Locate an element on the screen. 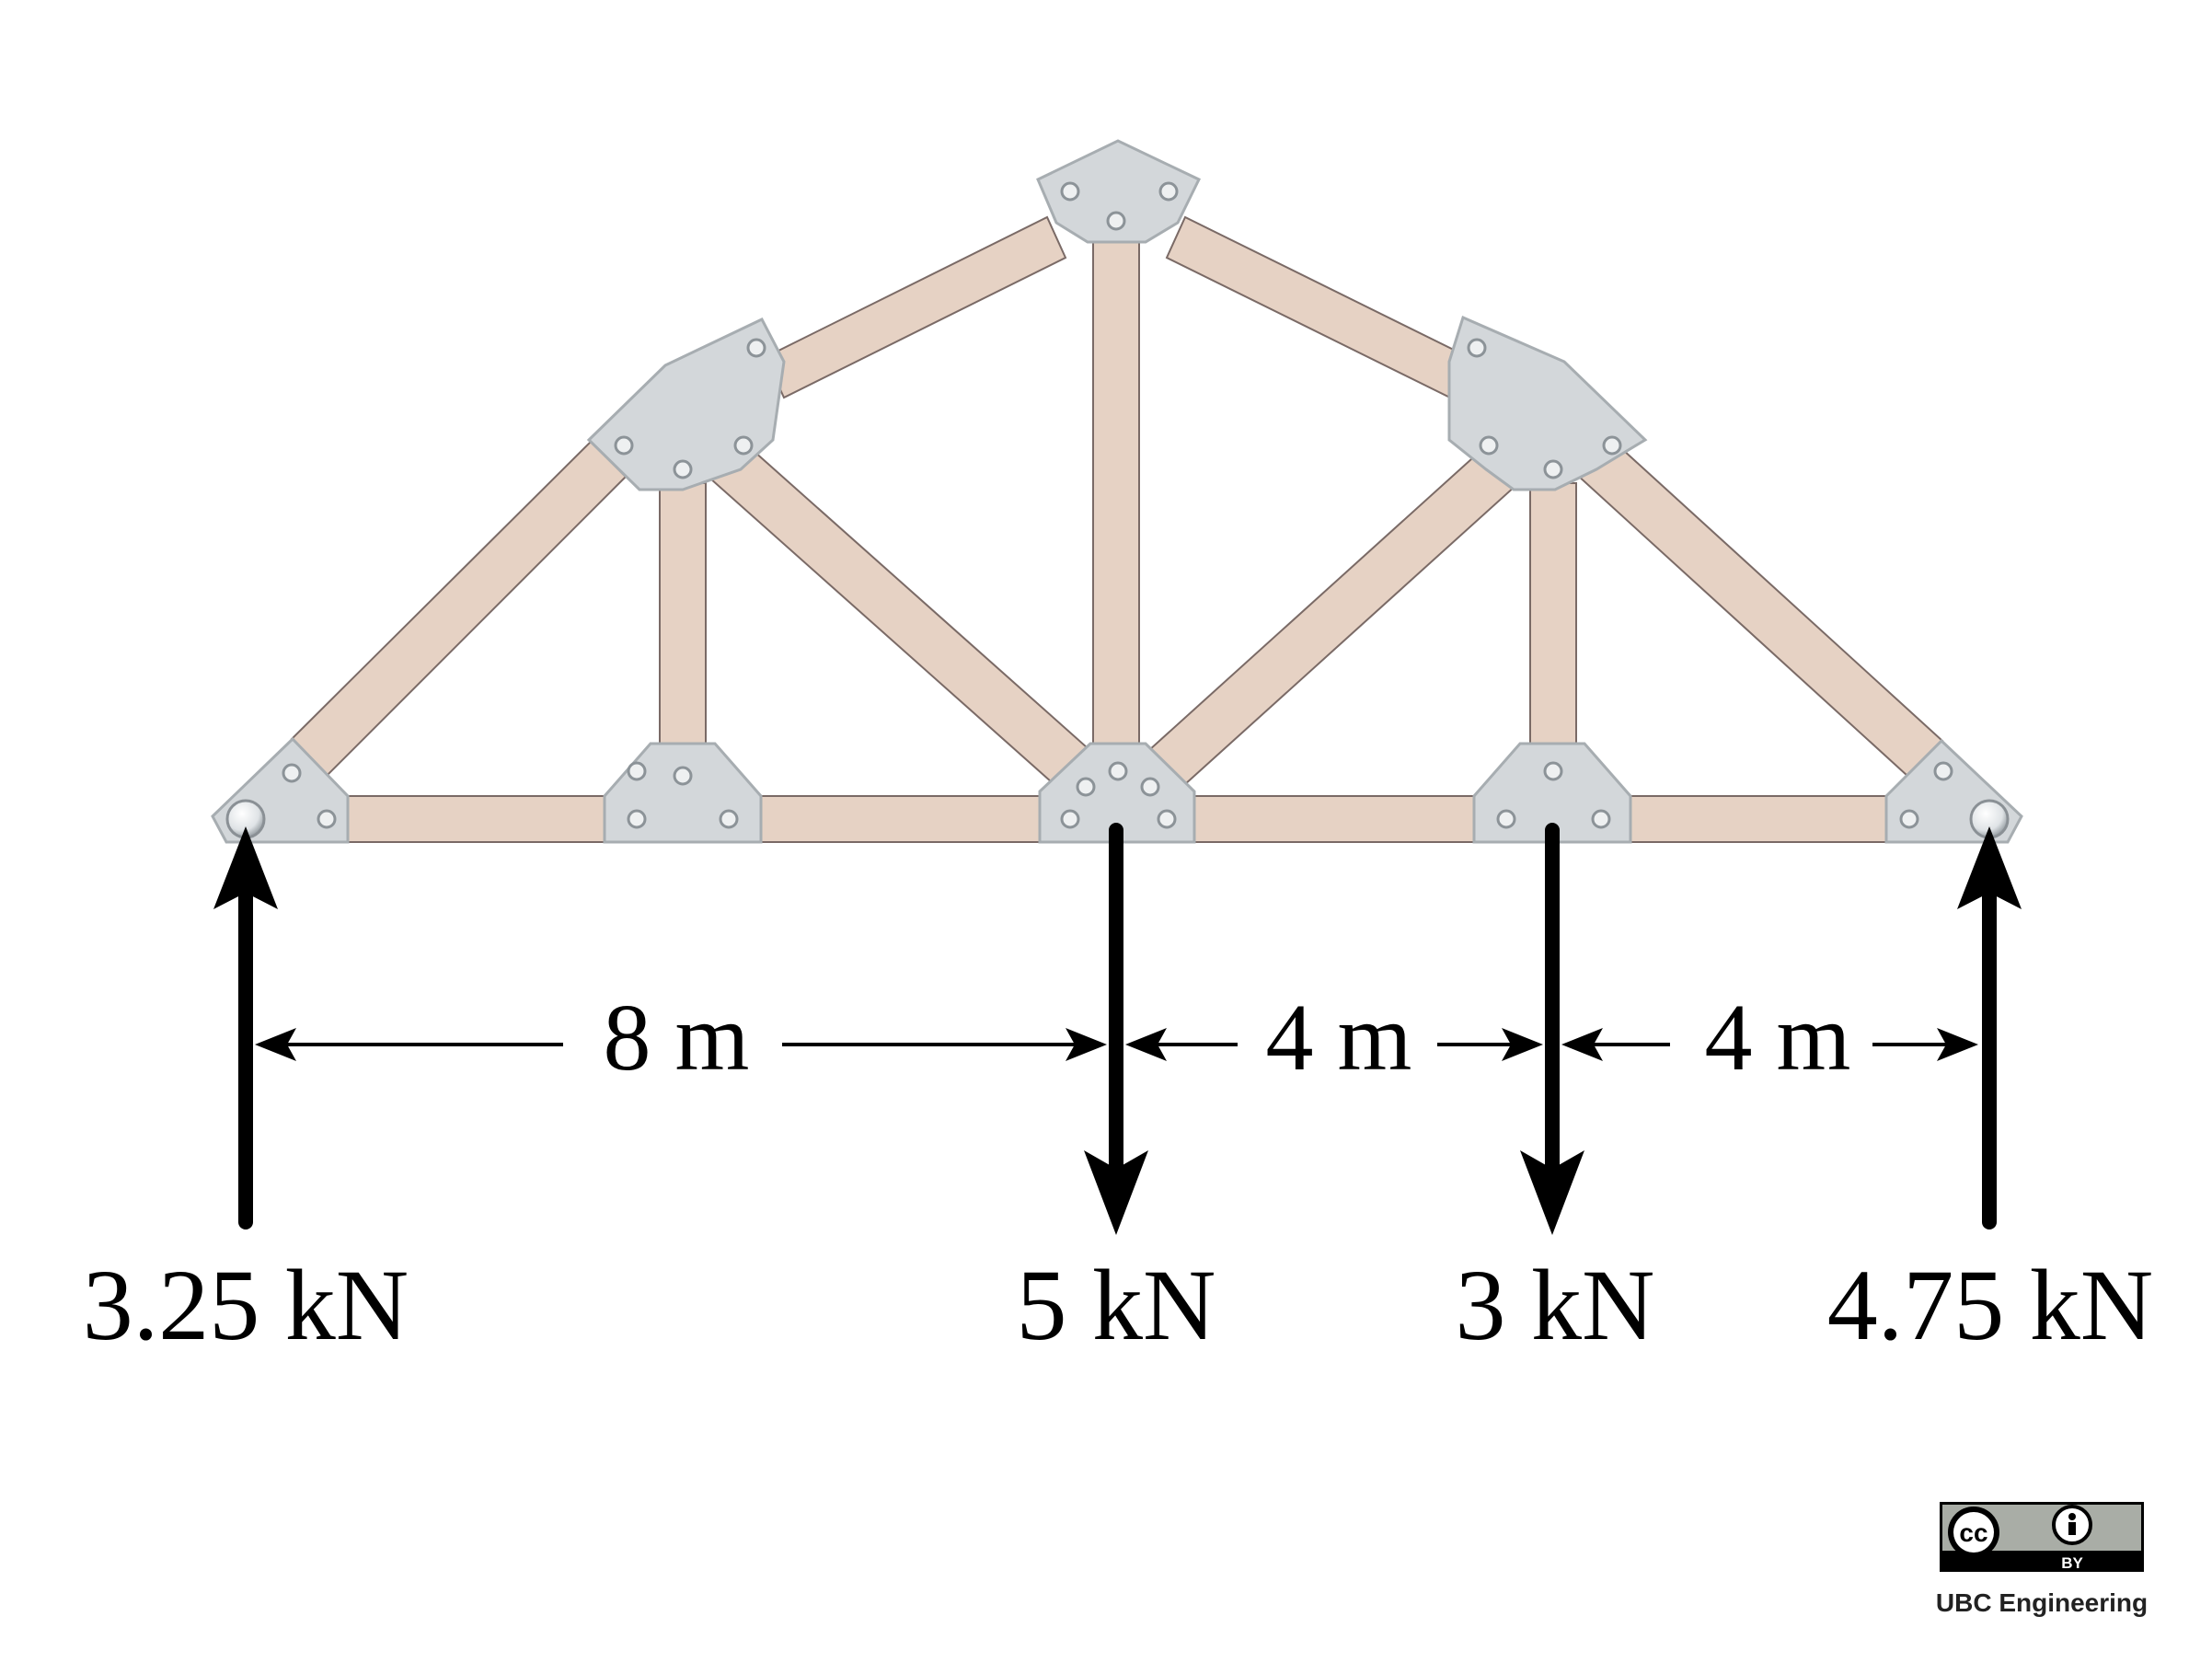 The width and height of the screenshot is (2212, 1674). arrow-load-center-head is located at coordinates (1116, 1192).